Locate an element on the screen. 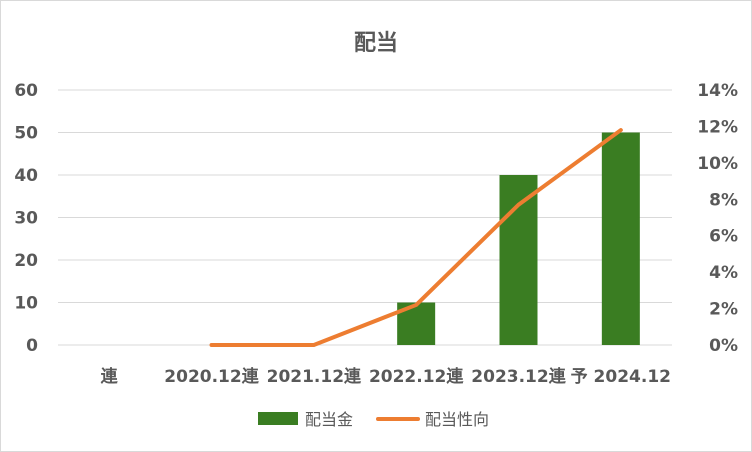 This screenshot has height=452, width=752. right-axis-tick-label: 6% is located at coordinates (723, 237).